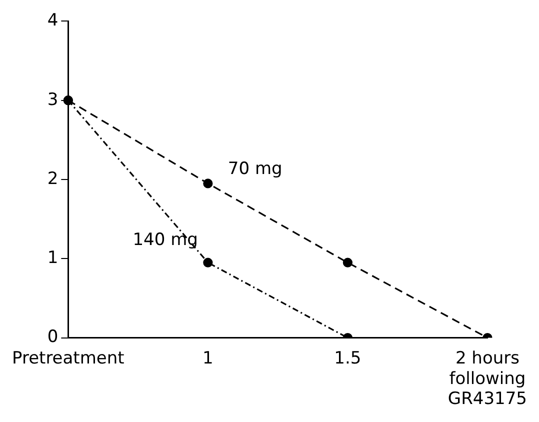  I want to click on x-tick-label: 1.5, so click(348, 358).